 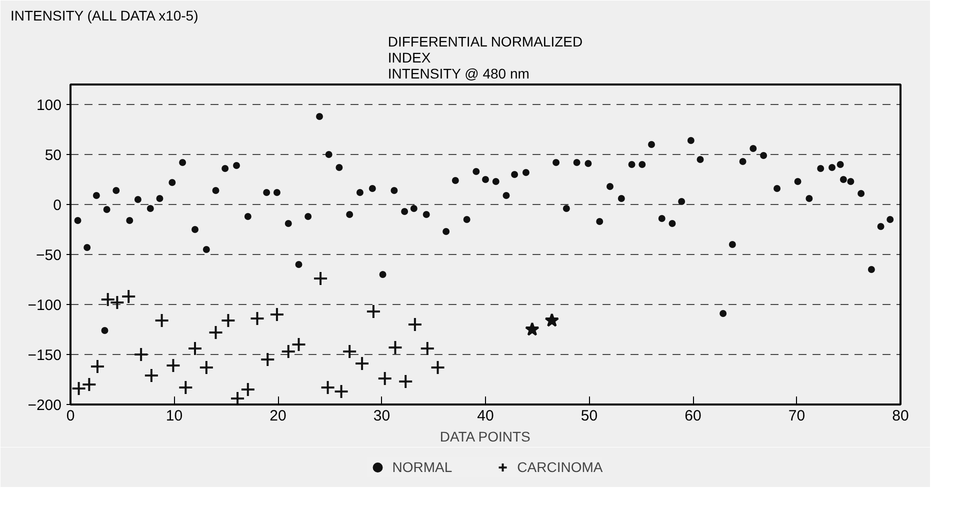 I want to click on x-tick-label: 30, so click(x=381, y=416).